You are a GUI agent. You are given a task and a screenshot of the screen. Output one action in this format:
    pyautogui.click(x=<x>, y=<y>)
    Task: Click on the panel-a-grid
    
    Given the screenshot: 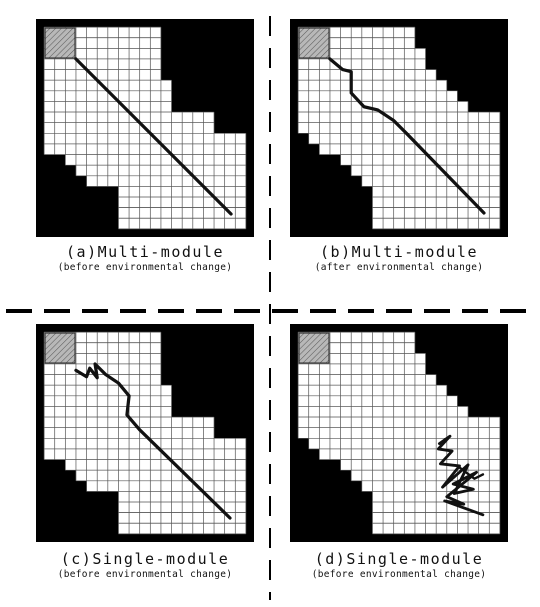 What is the action you would take?
    pyautogui.click(x=145, y=128)
    